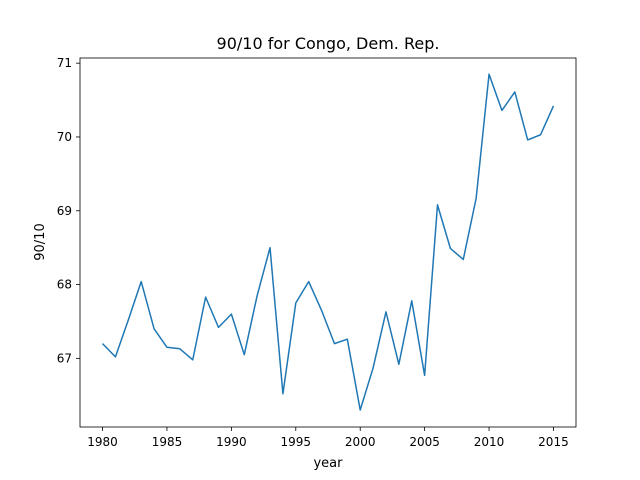 The image size is (640, 480). I want to click on y-tick-label: 70, so click(64, 137).